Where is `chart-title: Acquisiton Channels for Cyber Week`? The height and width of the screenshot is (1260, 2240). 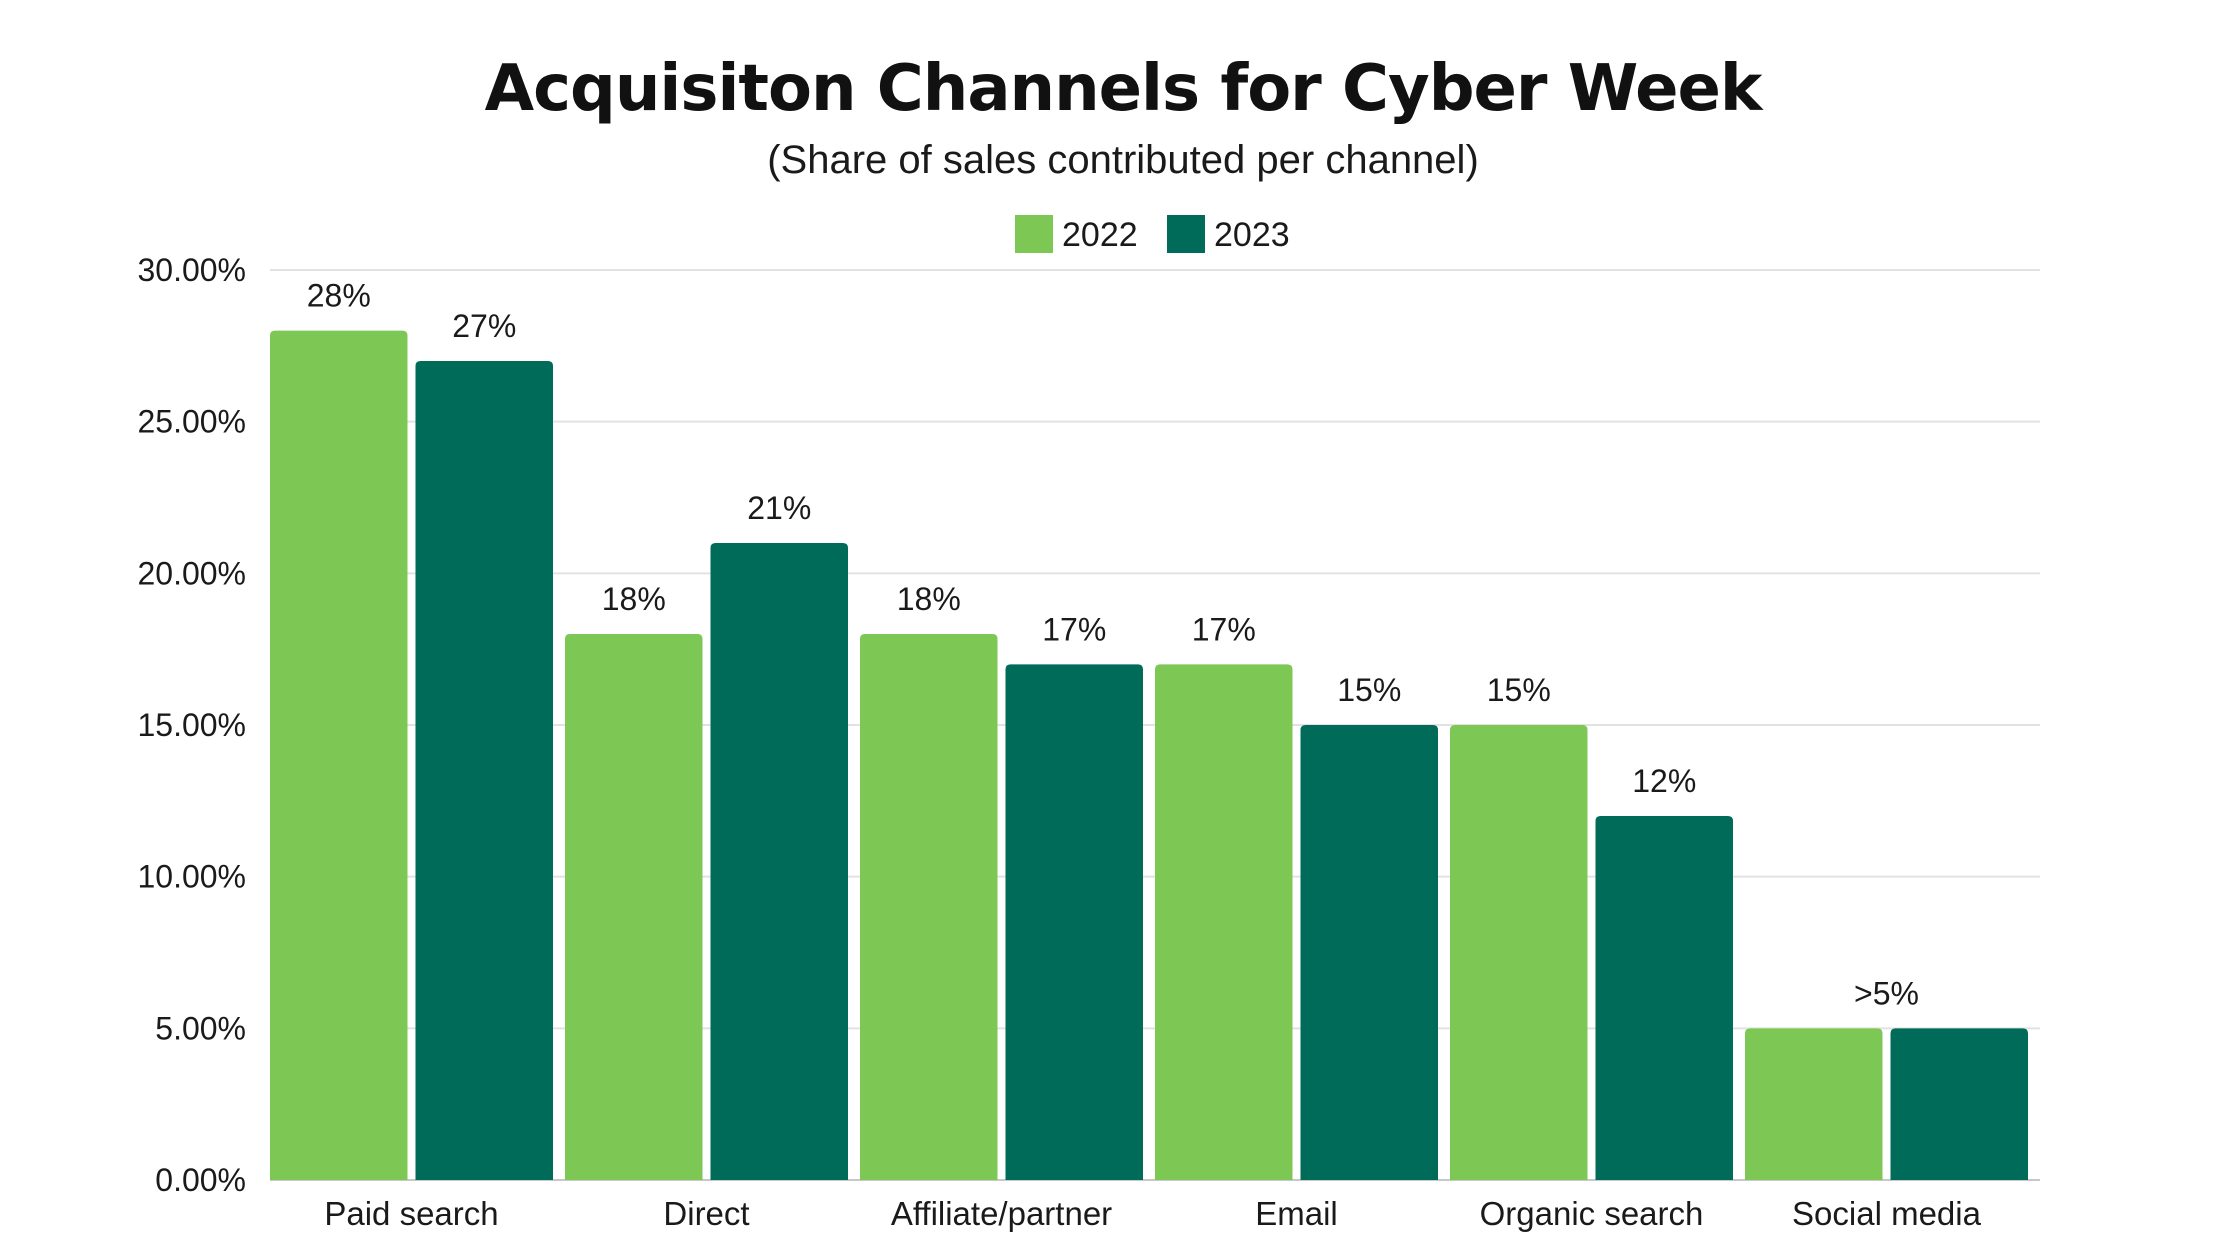
chart-title: Acquisiton Channels for Cyber Week is located at coordinates (1124, 89).